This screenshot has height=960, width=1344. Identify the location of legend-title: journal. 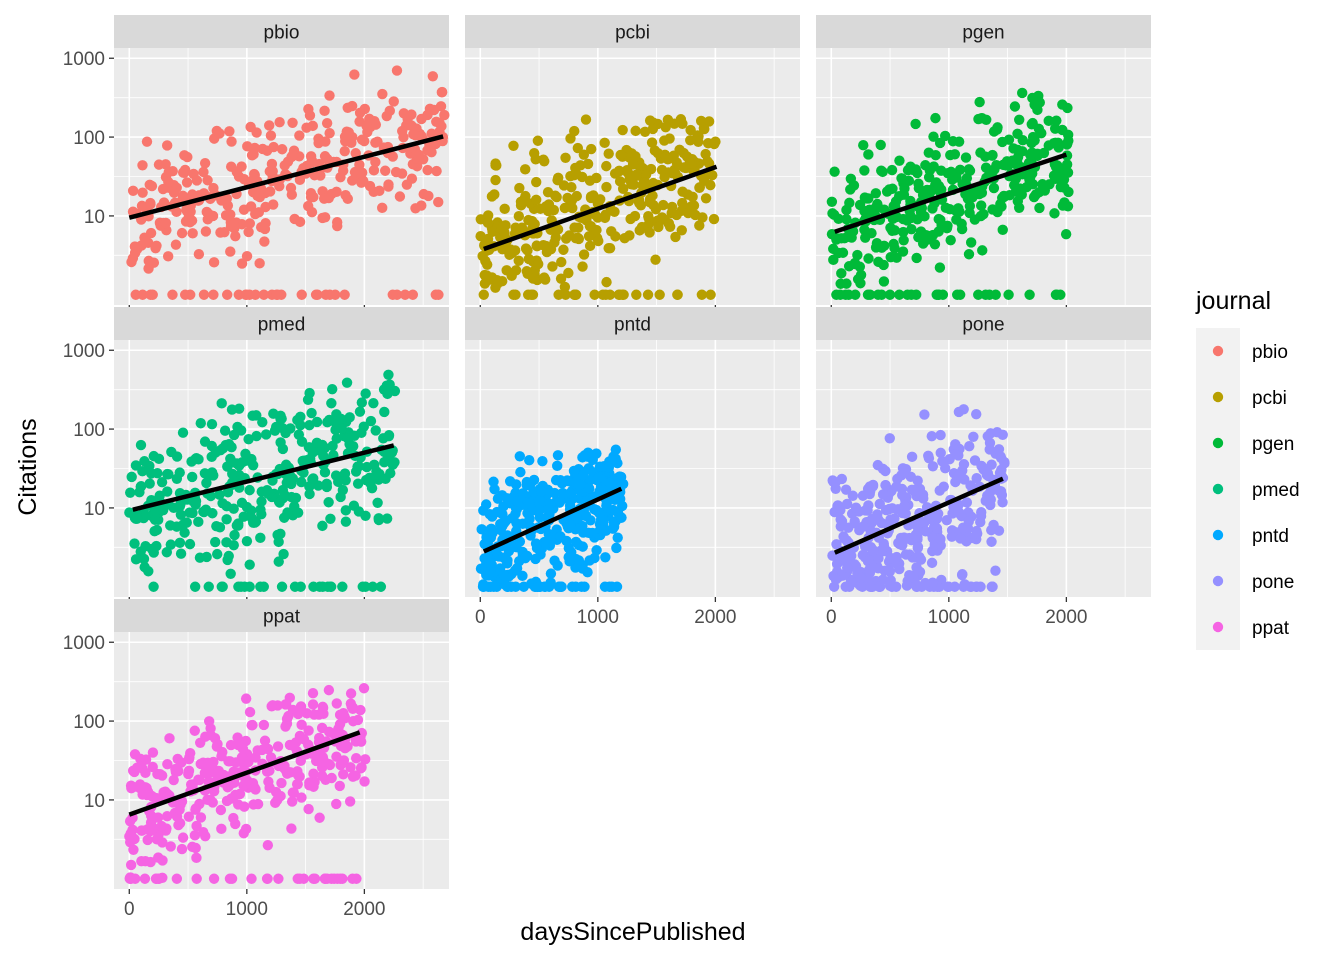
(1233, 301).